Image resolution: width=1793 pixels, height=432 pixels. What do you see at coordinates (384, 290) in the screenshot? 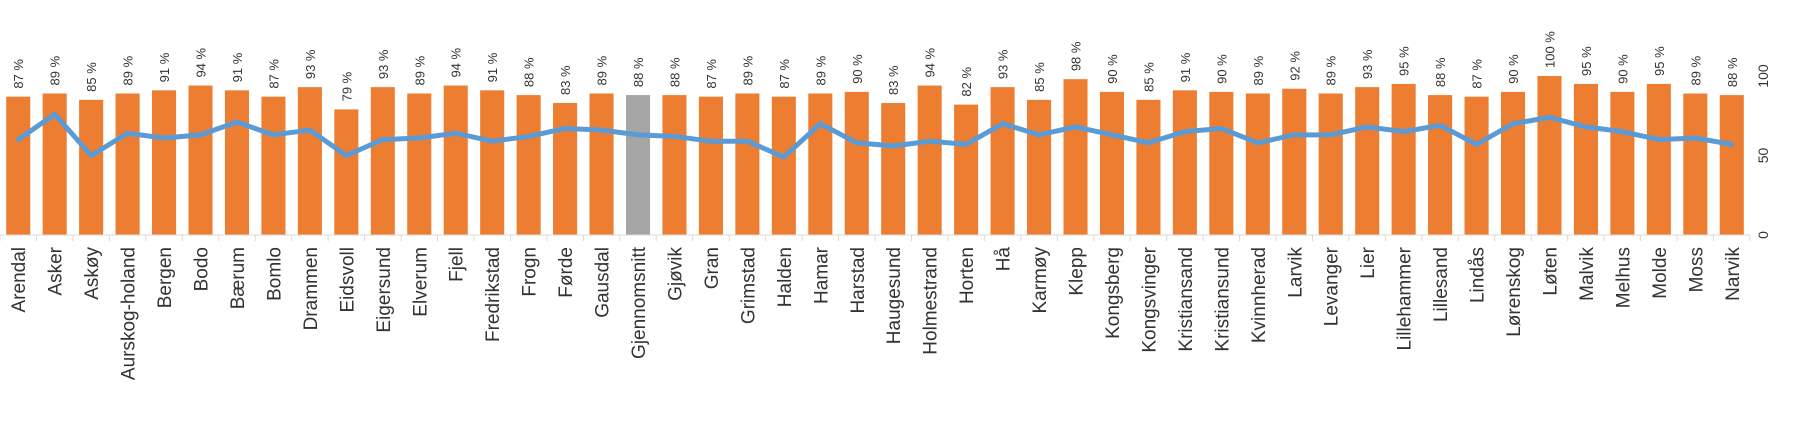
I see `category-label: Eigersund` at bounding box center [384, 290].